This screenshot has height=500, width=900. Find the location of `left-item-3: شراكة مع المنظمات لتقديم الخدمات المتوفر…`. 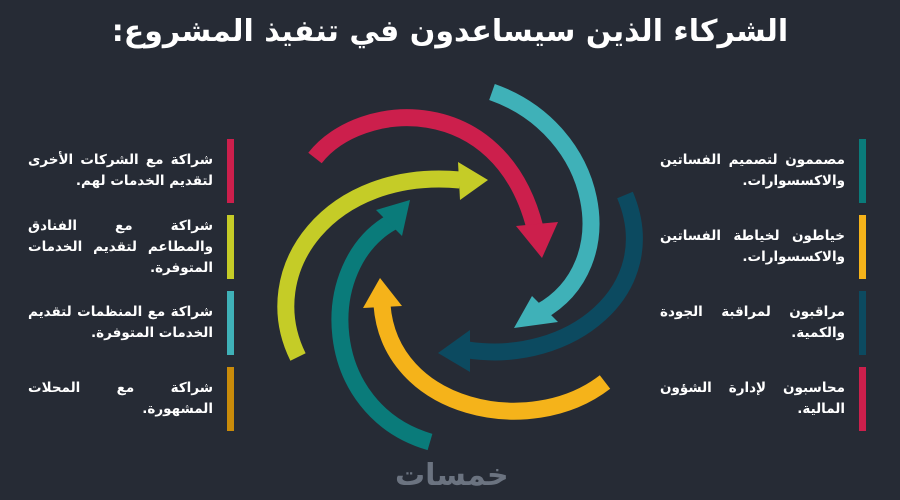

left-item-3: شراكة مع المنظمات لتقديم الخدمات المتوفر… is located at coordinates (124, 323).